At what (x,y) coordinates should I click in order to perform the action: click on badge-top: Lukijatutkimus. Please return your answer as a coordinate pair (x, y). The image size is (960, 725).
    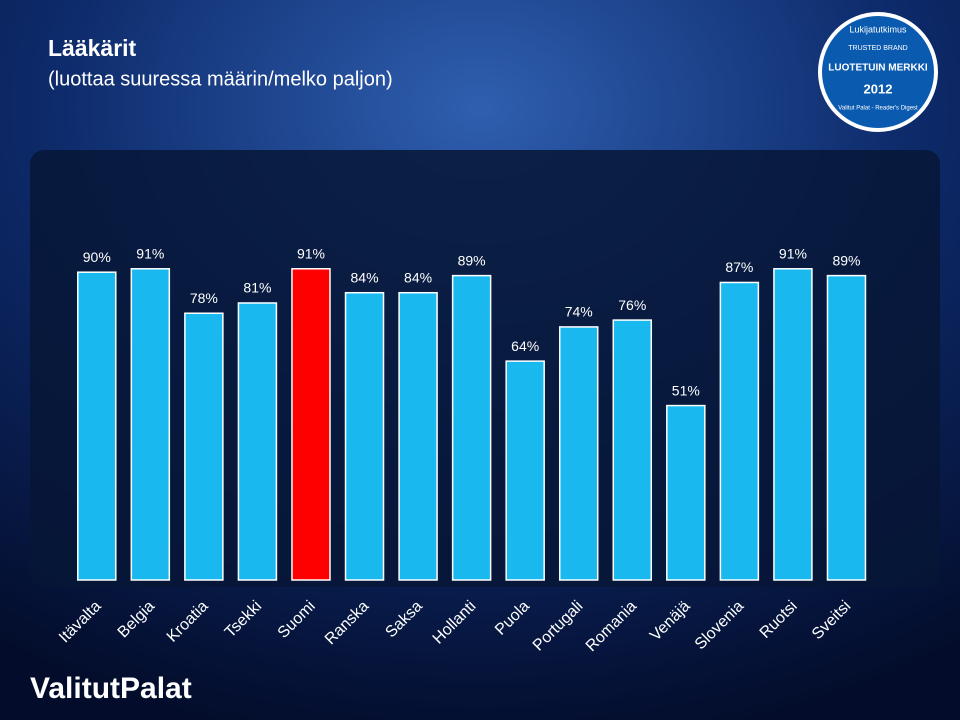
    Looking at the image, I should click on (878, 29).